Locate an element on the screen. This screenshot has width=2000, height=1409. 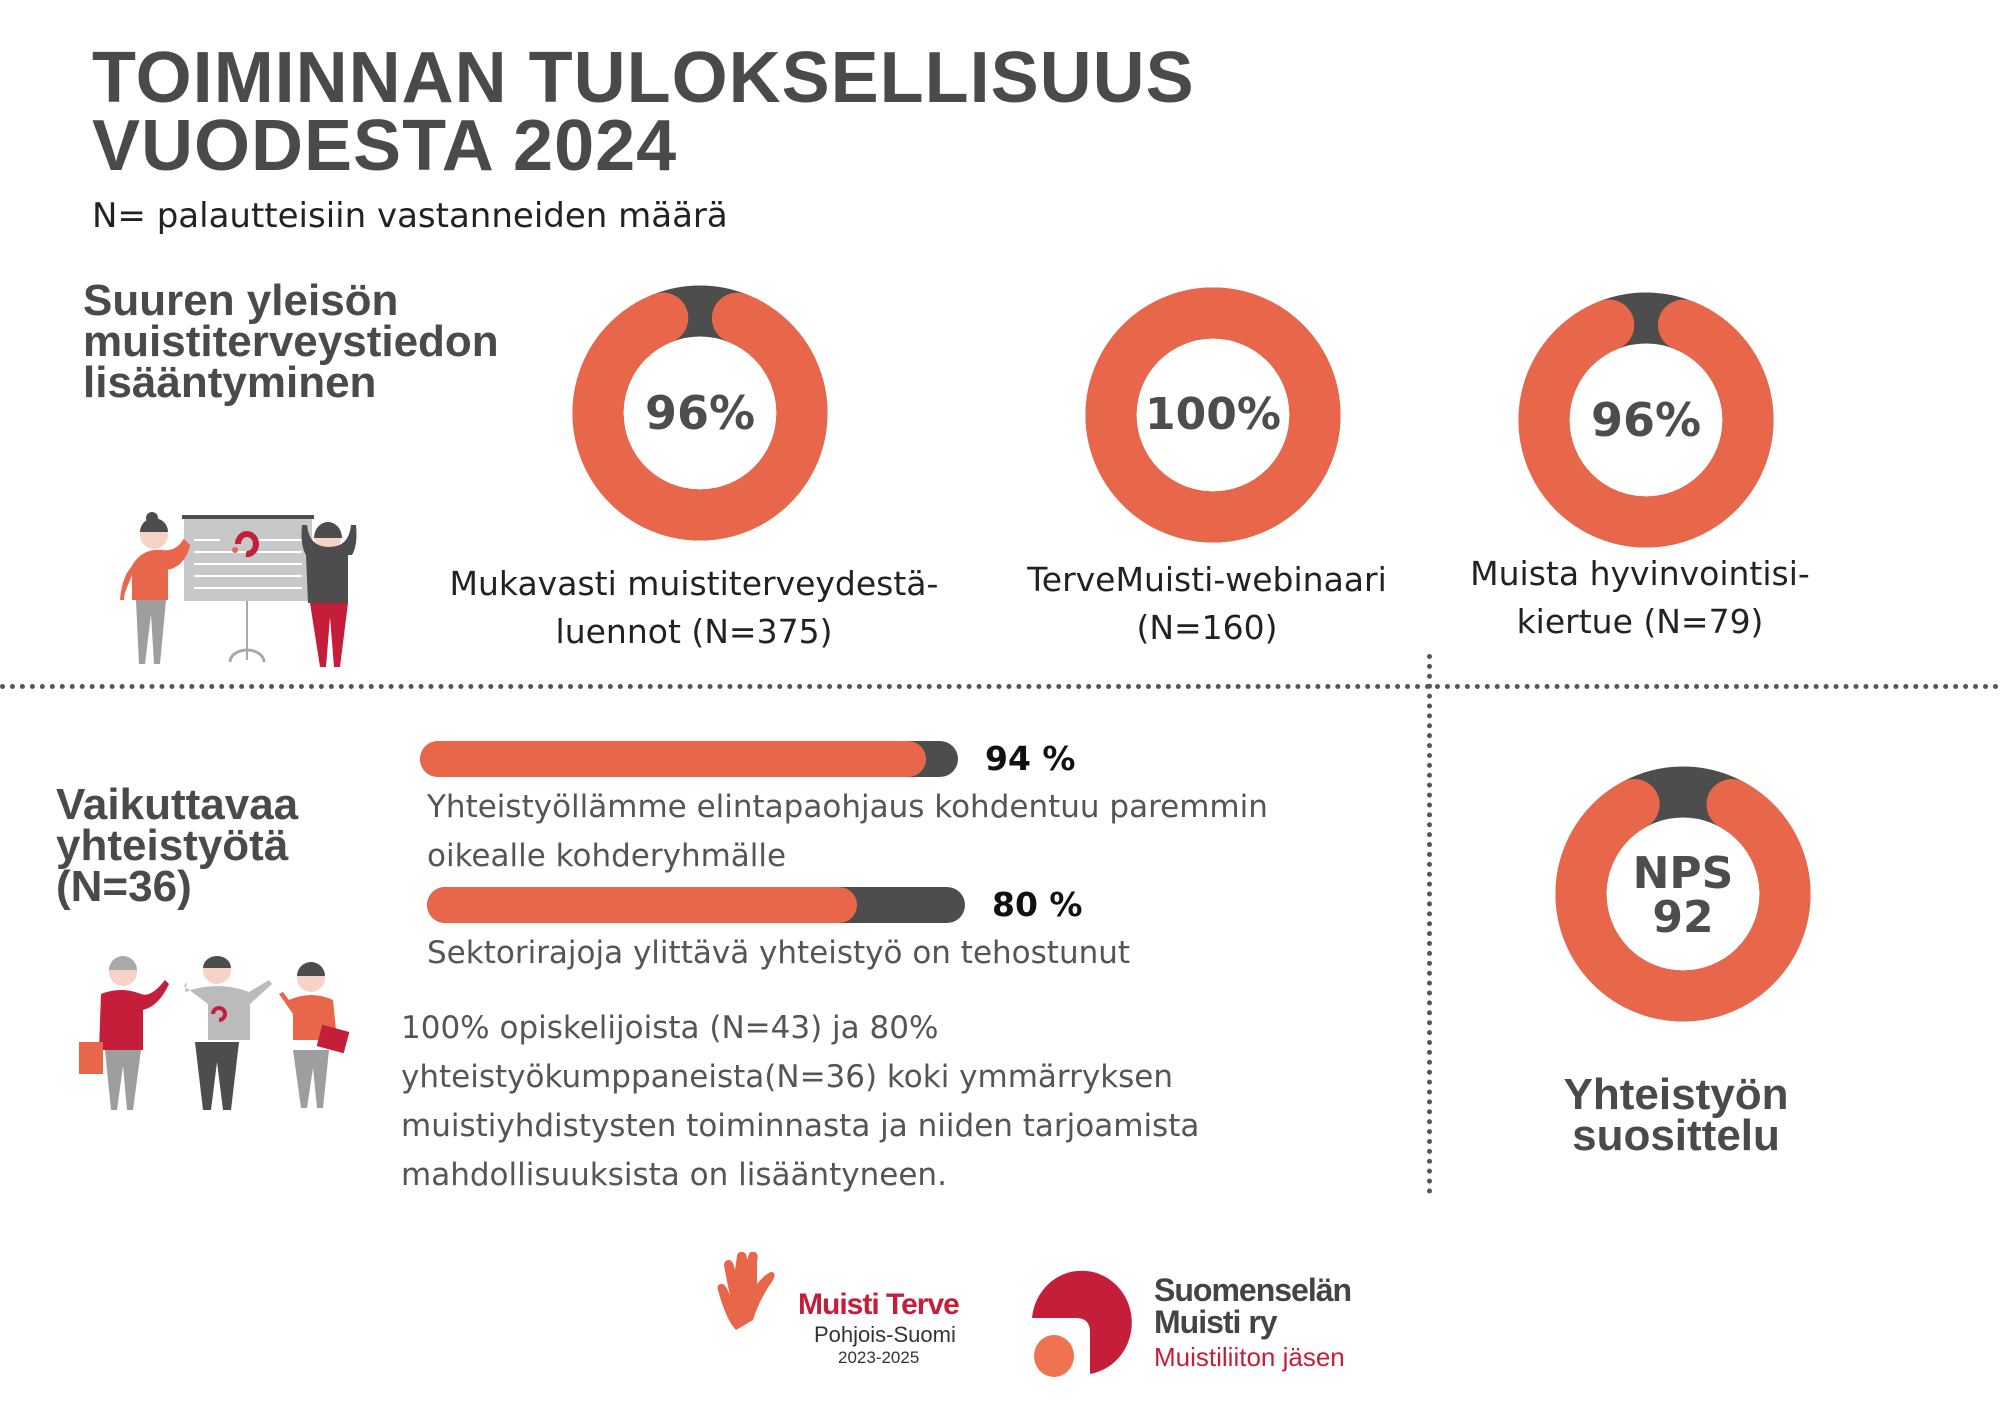
section3-heading: Yhteistyön suosittelu is located at coordinates (1676, 1115).